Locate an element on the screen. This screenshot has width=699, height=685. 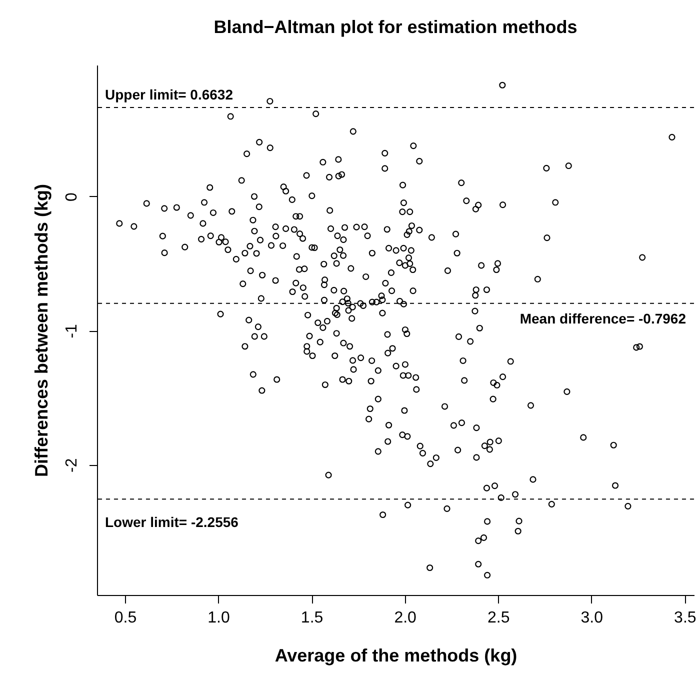
x-tick-label: 1.0 is located at coordinates (219, 618).